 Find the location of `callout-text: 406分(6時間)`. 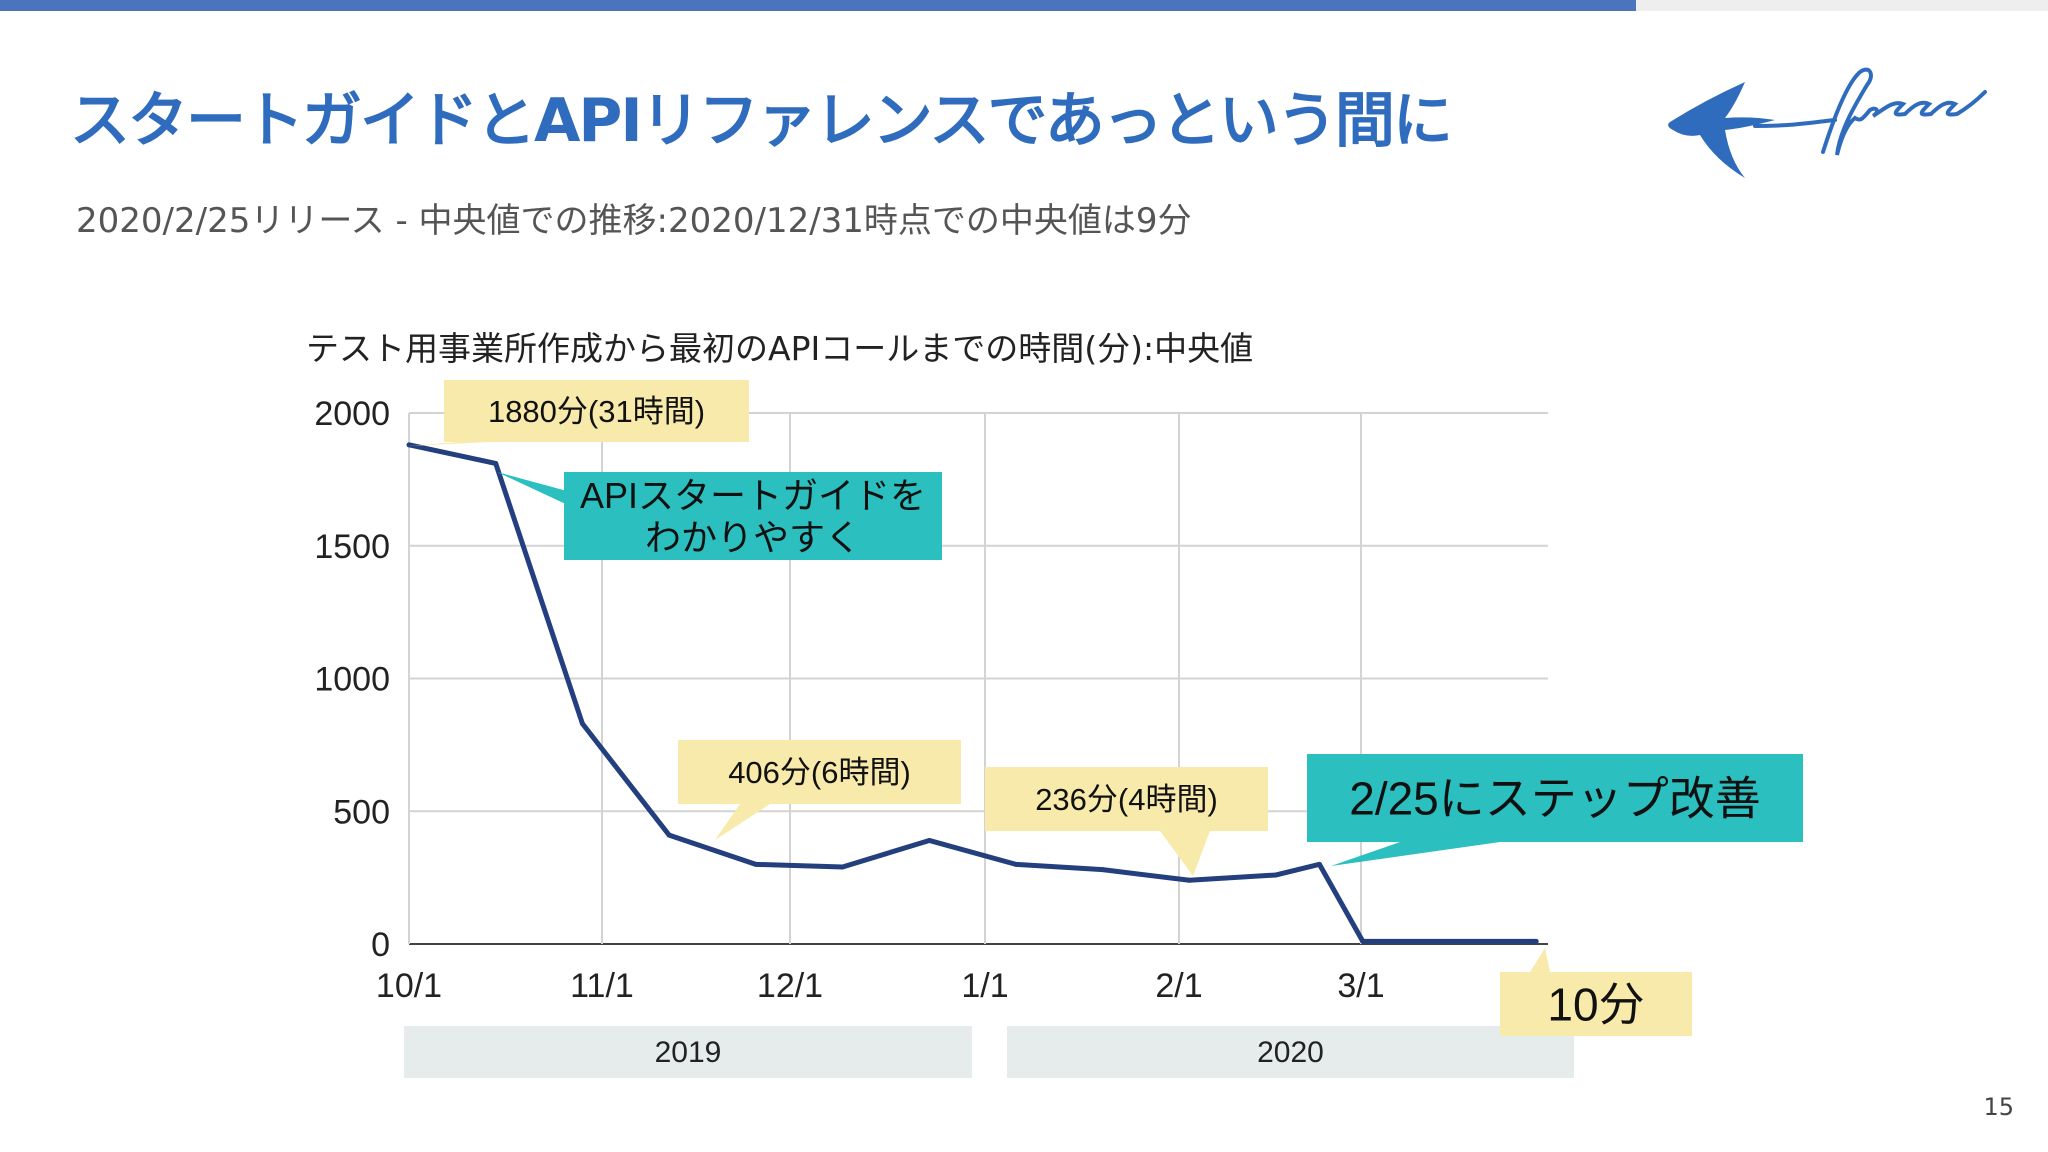

callout-text: 406分(6時間) is located at coordinates (819, 772).